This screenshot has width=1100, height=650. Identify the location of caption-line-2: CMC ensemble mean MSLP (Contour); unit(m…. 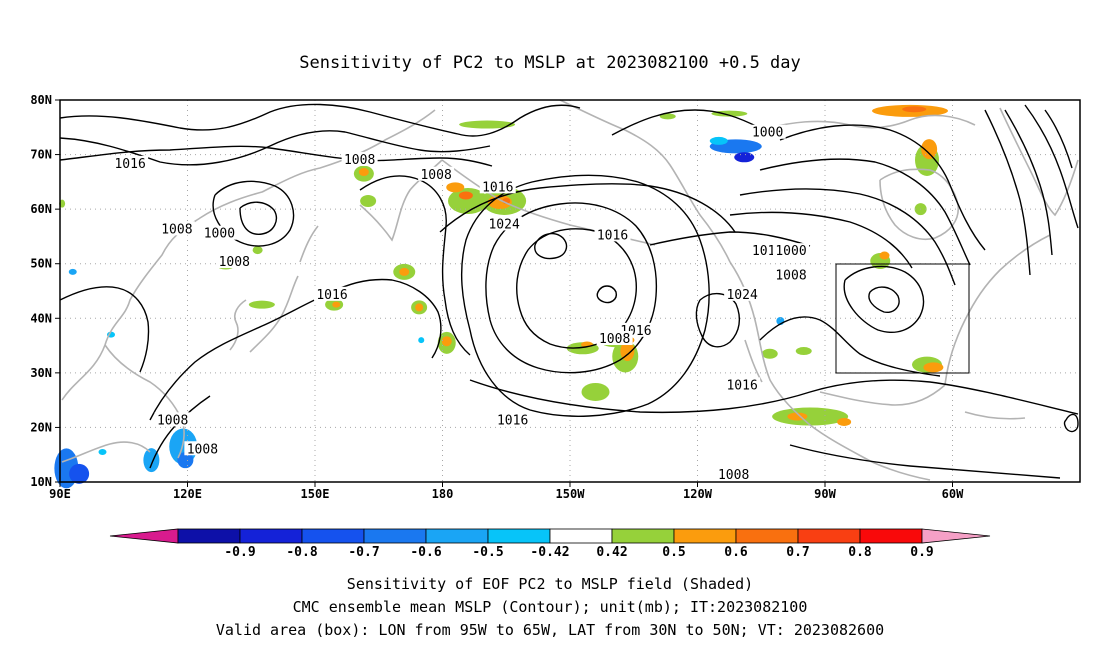
(550, 607).